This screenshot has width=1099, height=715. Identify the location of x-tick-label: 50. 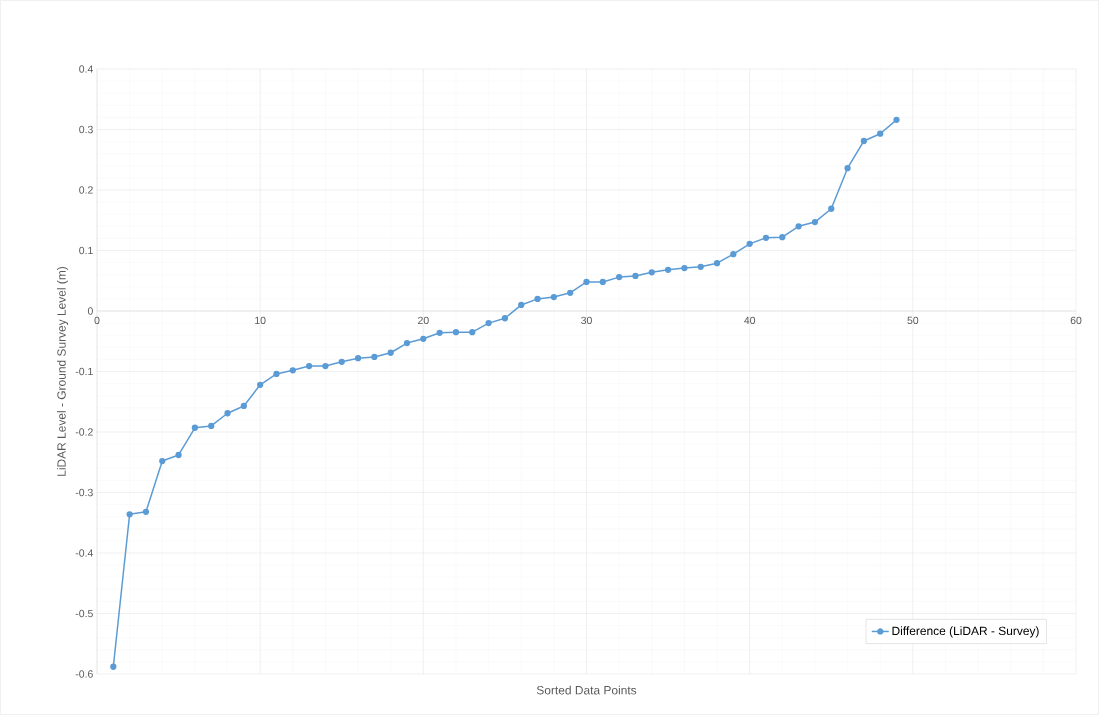
(913, 320).